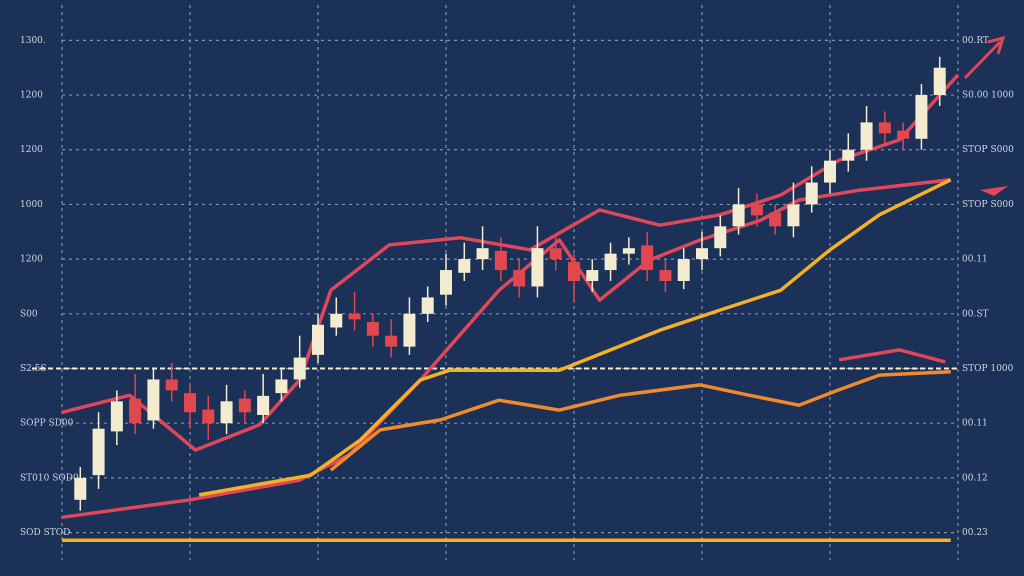 This screenshot has height=576, width=1024. I want to click on y-tick-label: SOPP SD00, so click(47, 424).